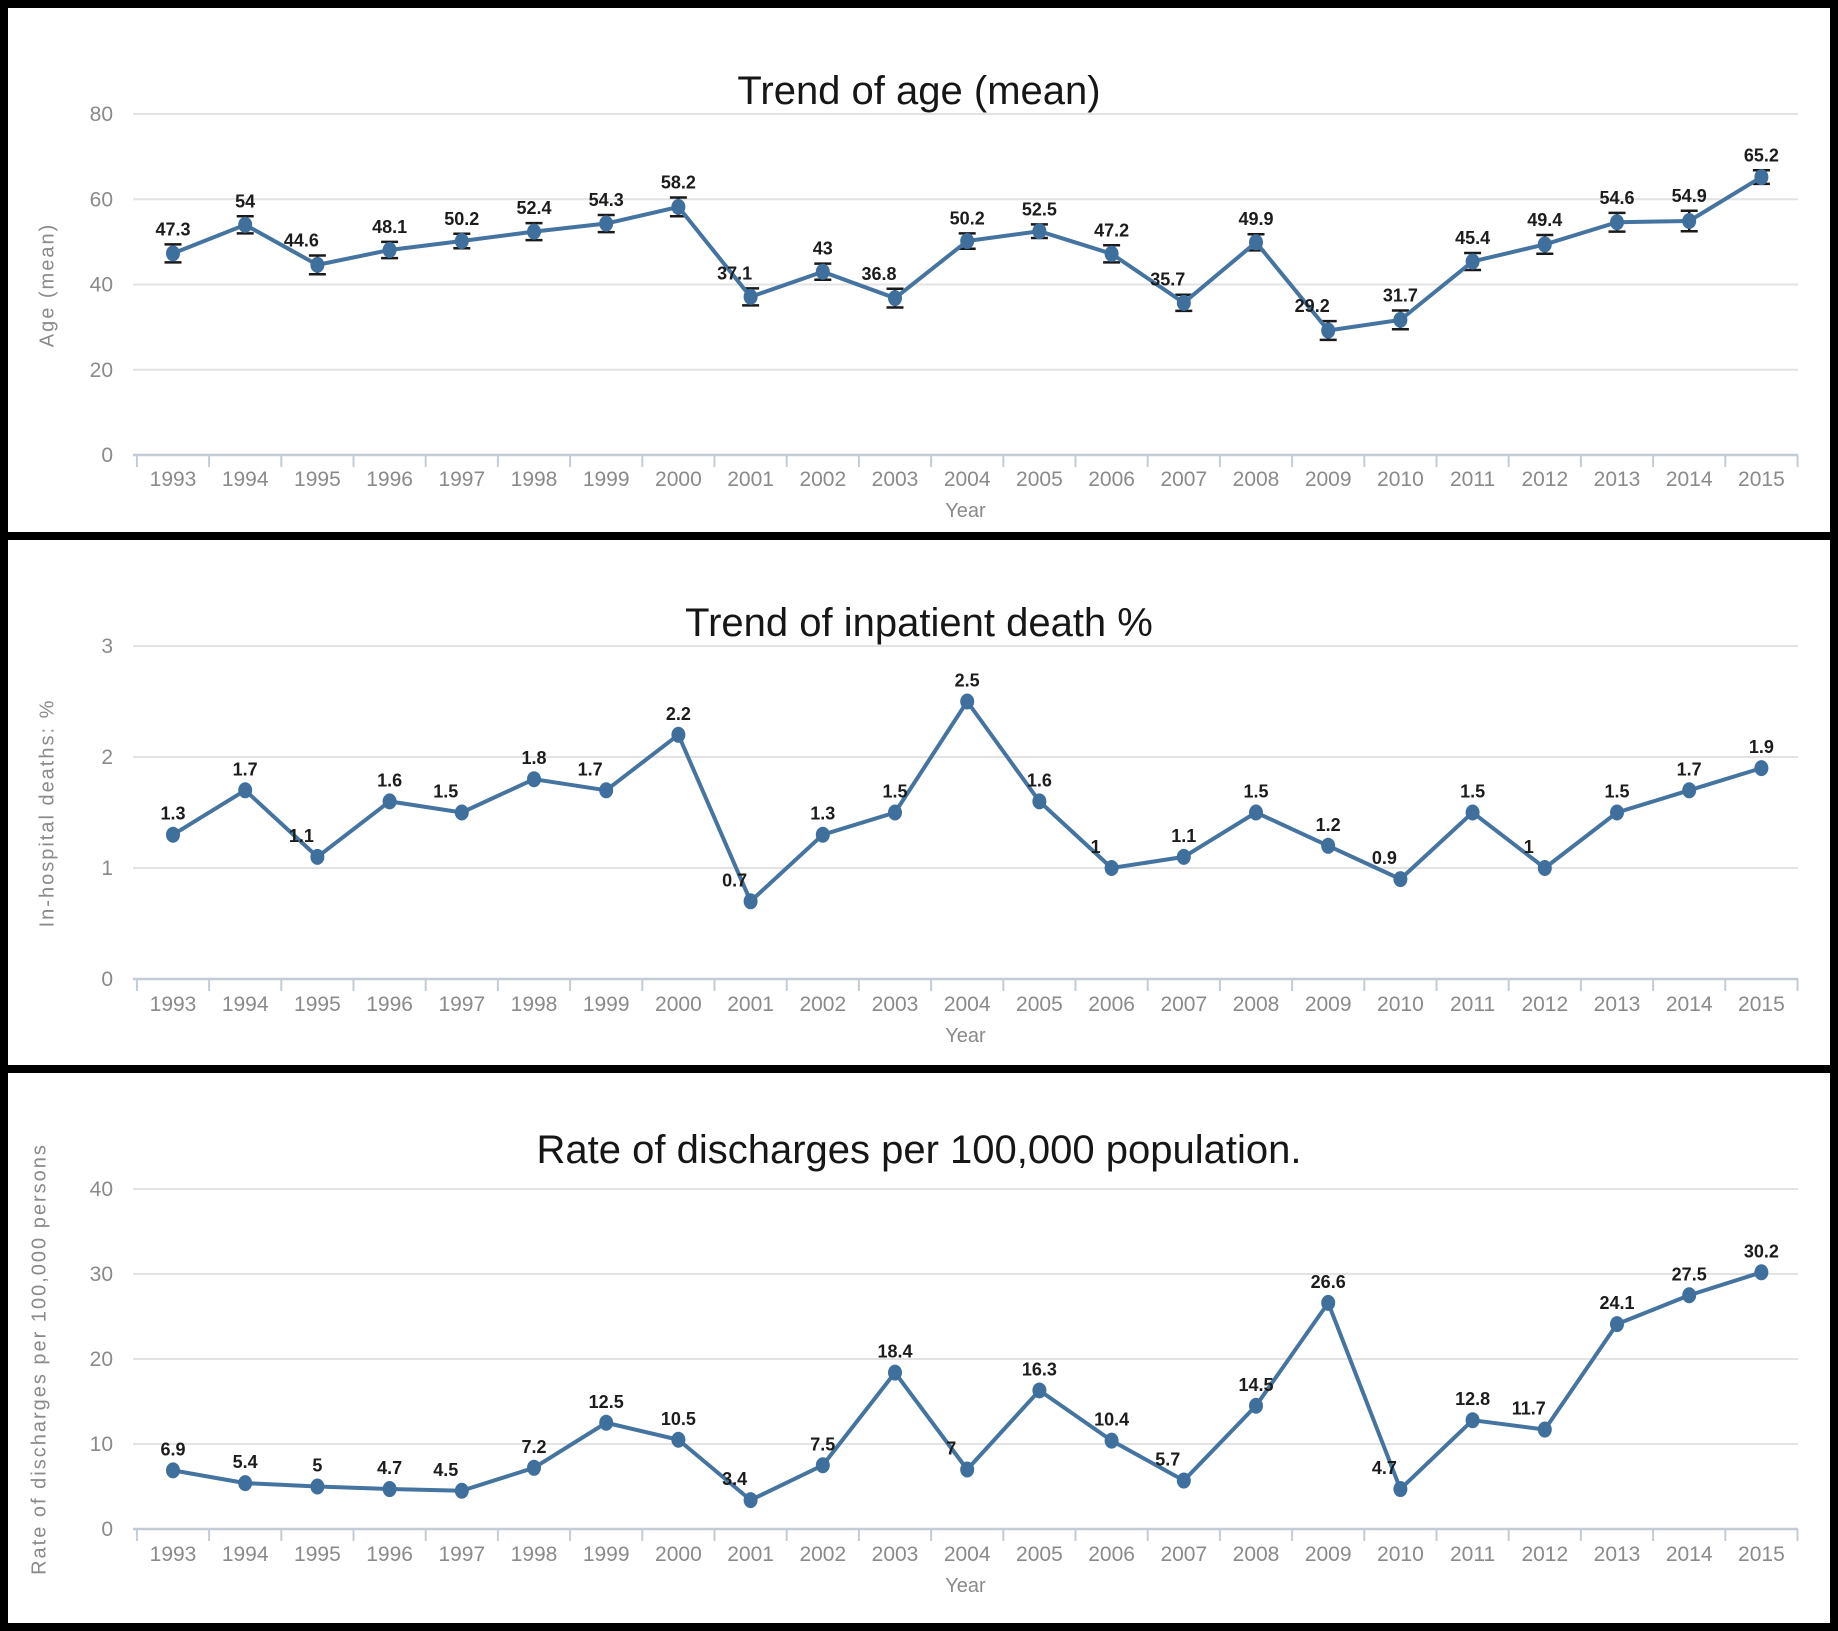 The image size is (1838, 1631). Describe the element at coordinates (107, 1529) in the screenshot. I see `y-tick-label: 0` at that location.